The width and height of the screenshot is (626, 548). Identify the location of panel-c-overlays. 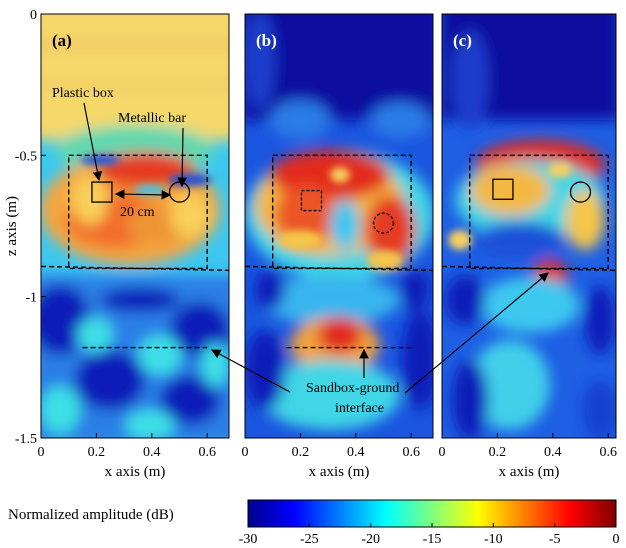
(529, 213).